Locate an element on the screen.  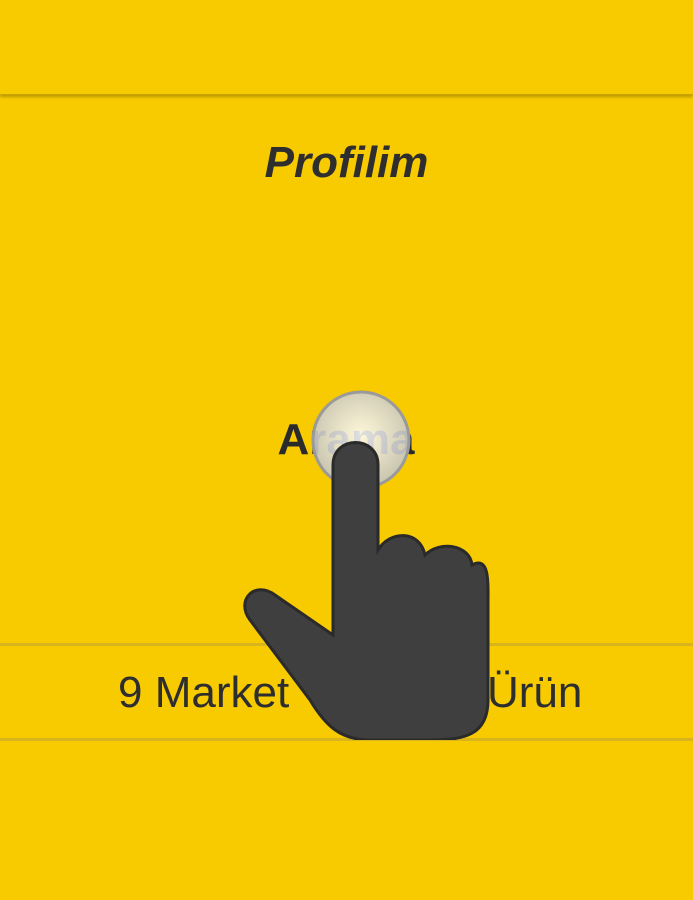
page-title: Profilim is located at coordinates (346, 162).